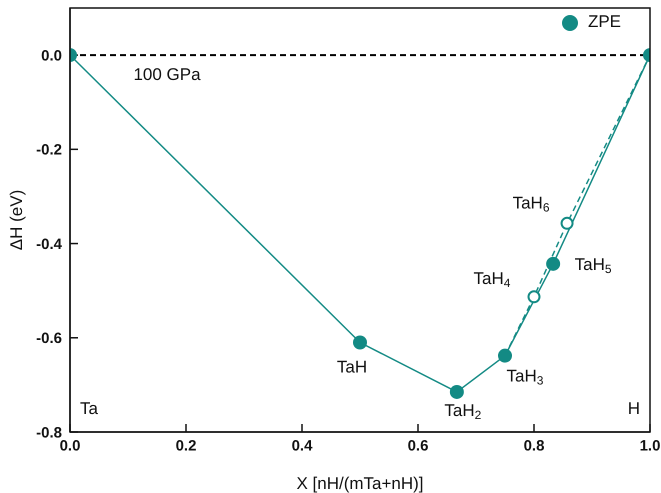 This screenshot has height=493, width=661. I want to click on annotation: TaH, so click(352, 367).